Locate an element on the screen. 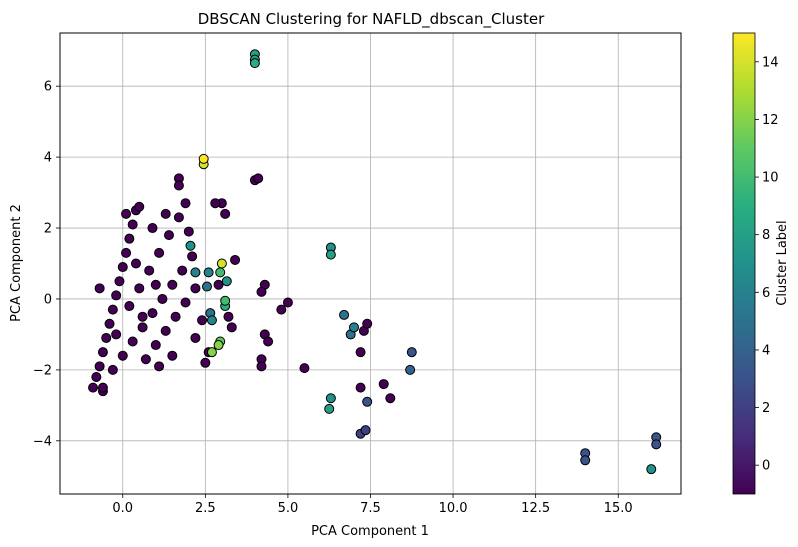  x-tick-label: 15.0 is located at coordinates (618, 508).